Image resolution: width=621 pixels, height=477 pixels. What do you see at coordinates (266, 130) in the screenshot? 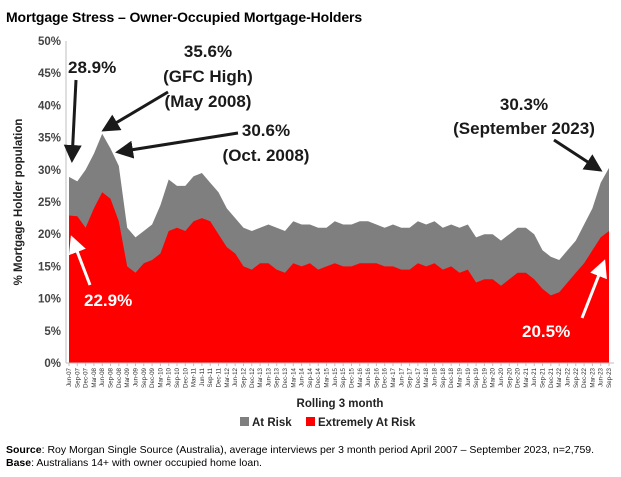
I see `annotation-oct-2008-value: 30.6%` at bounding box center [266, 130].